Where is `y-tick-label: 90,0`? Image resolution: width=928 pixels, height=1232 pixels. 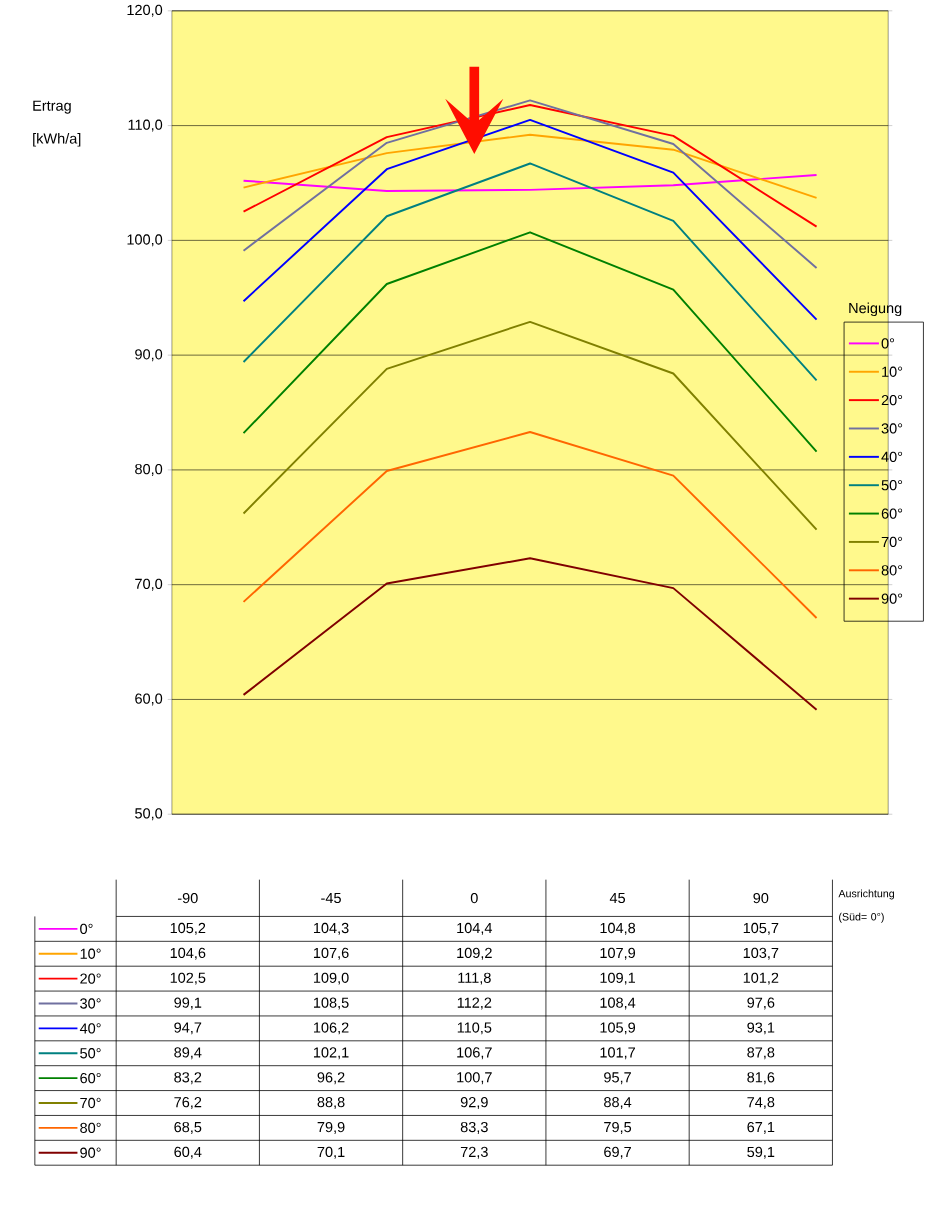
y-tick-label: 90,0 is located at coordinates (149, 355).